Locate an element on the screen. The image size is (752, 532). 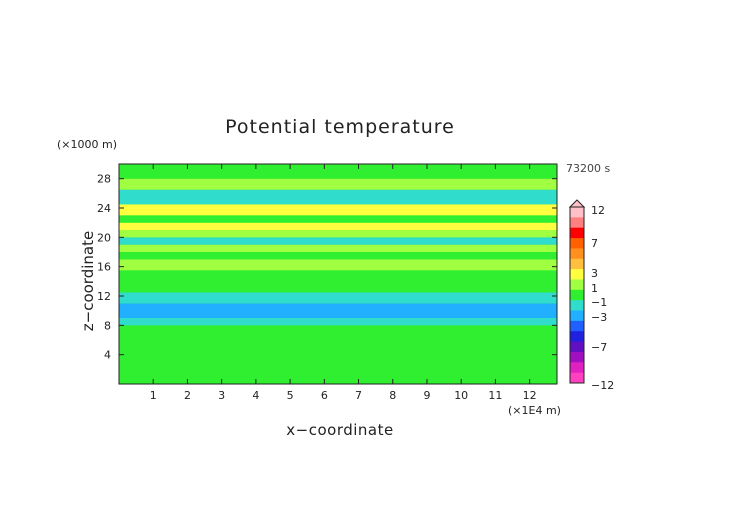
x-tick-label-7: 7 is located at coordinates (358, 395).